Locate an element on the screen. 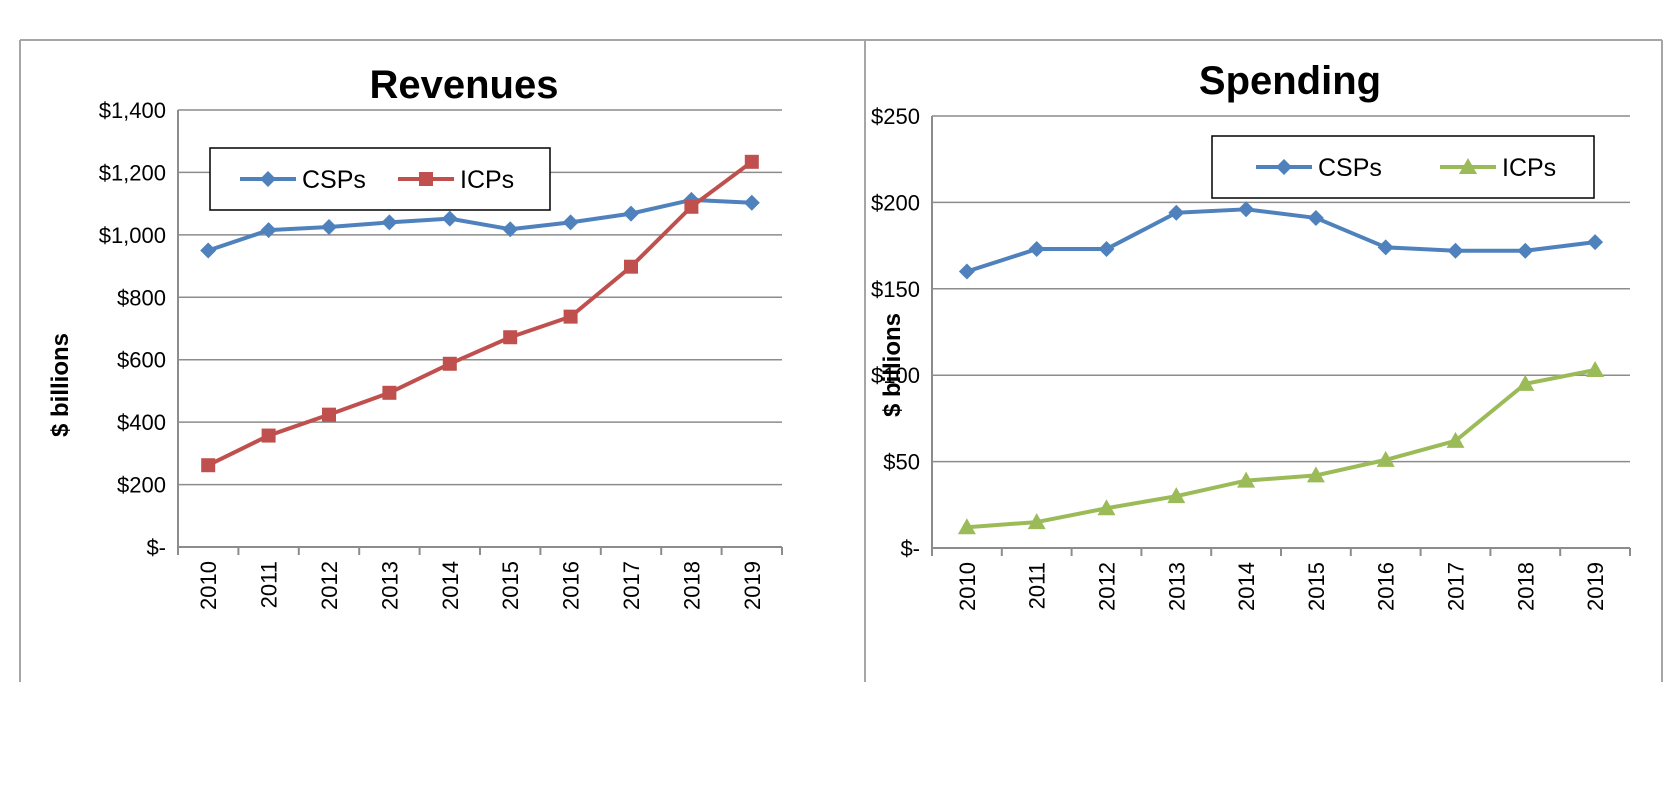 The image size is (1680, 800). spending-x-tick-label: 2018 is located at coordinates (1525, 586).